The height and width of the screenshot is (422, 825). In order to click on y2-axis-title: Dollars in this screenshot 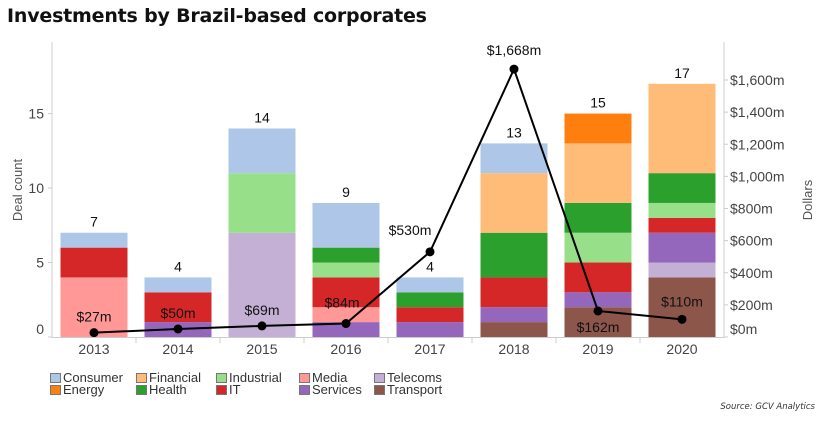, I will do `click(807, 199)`.